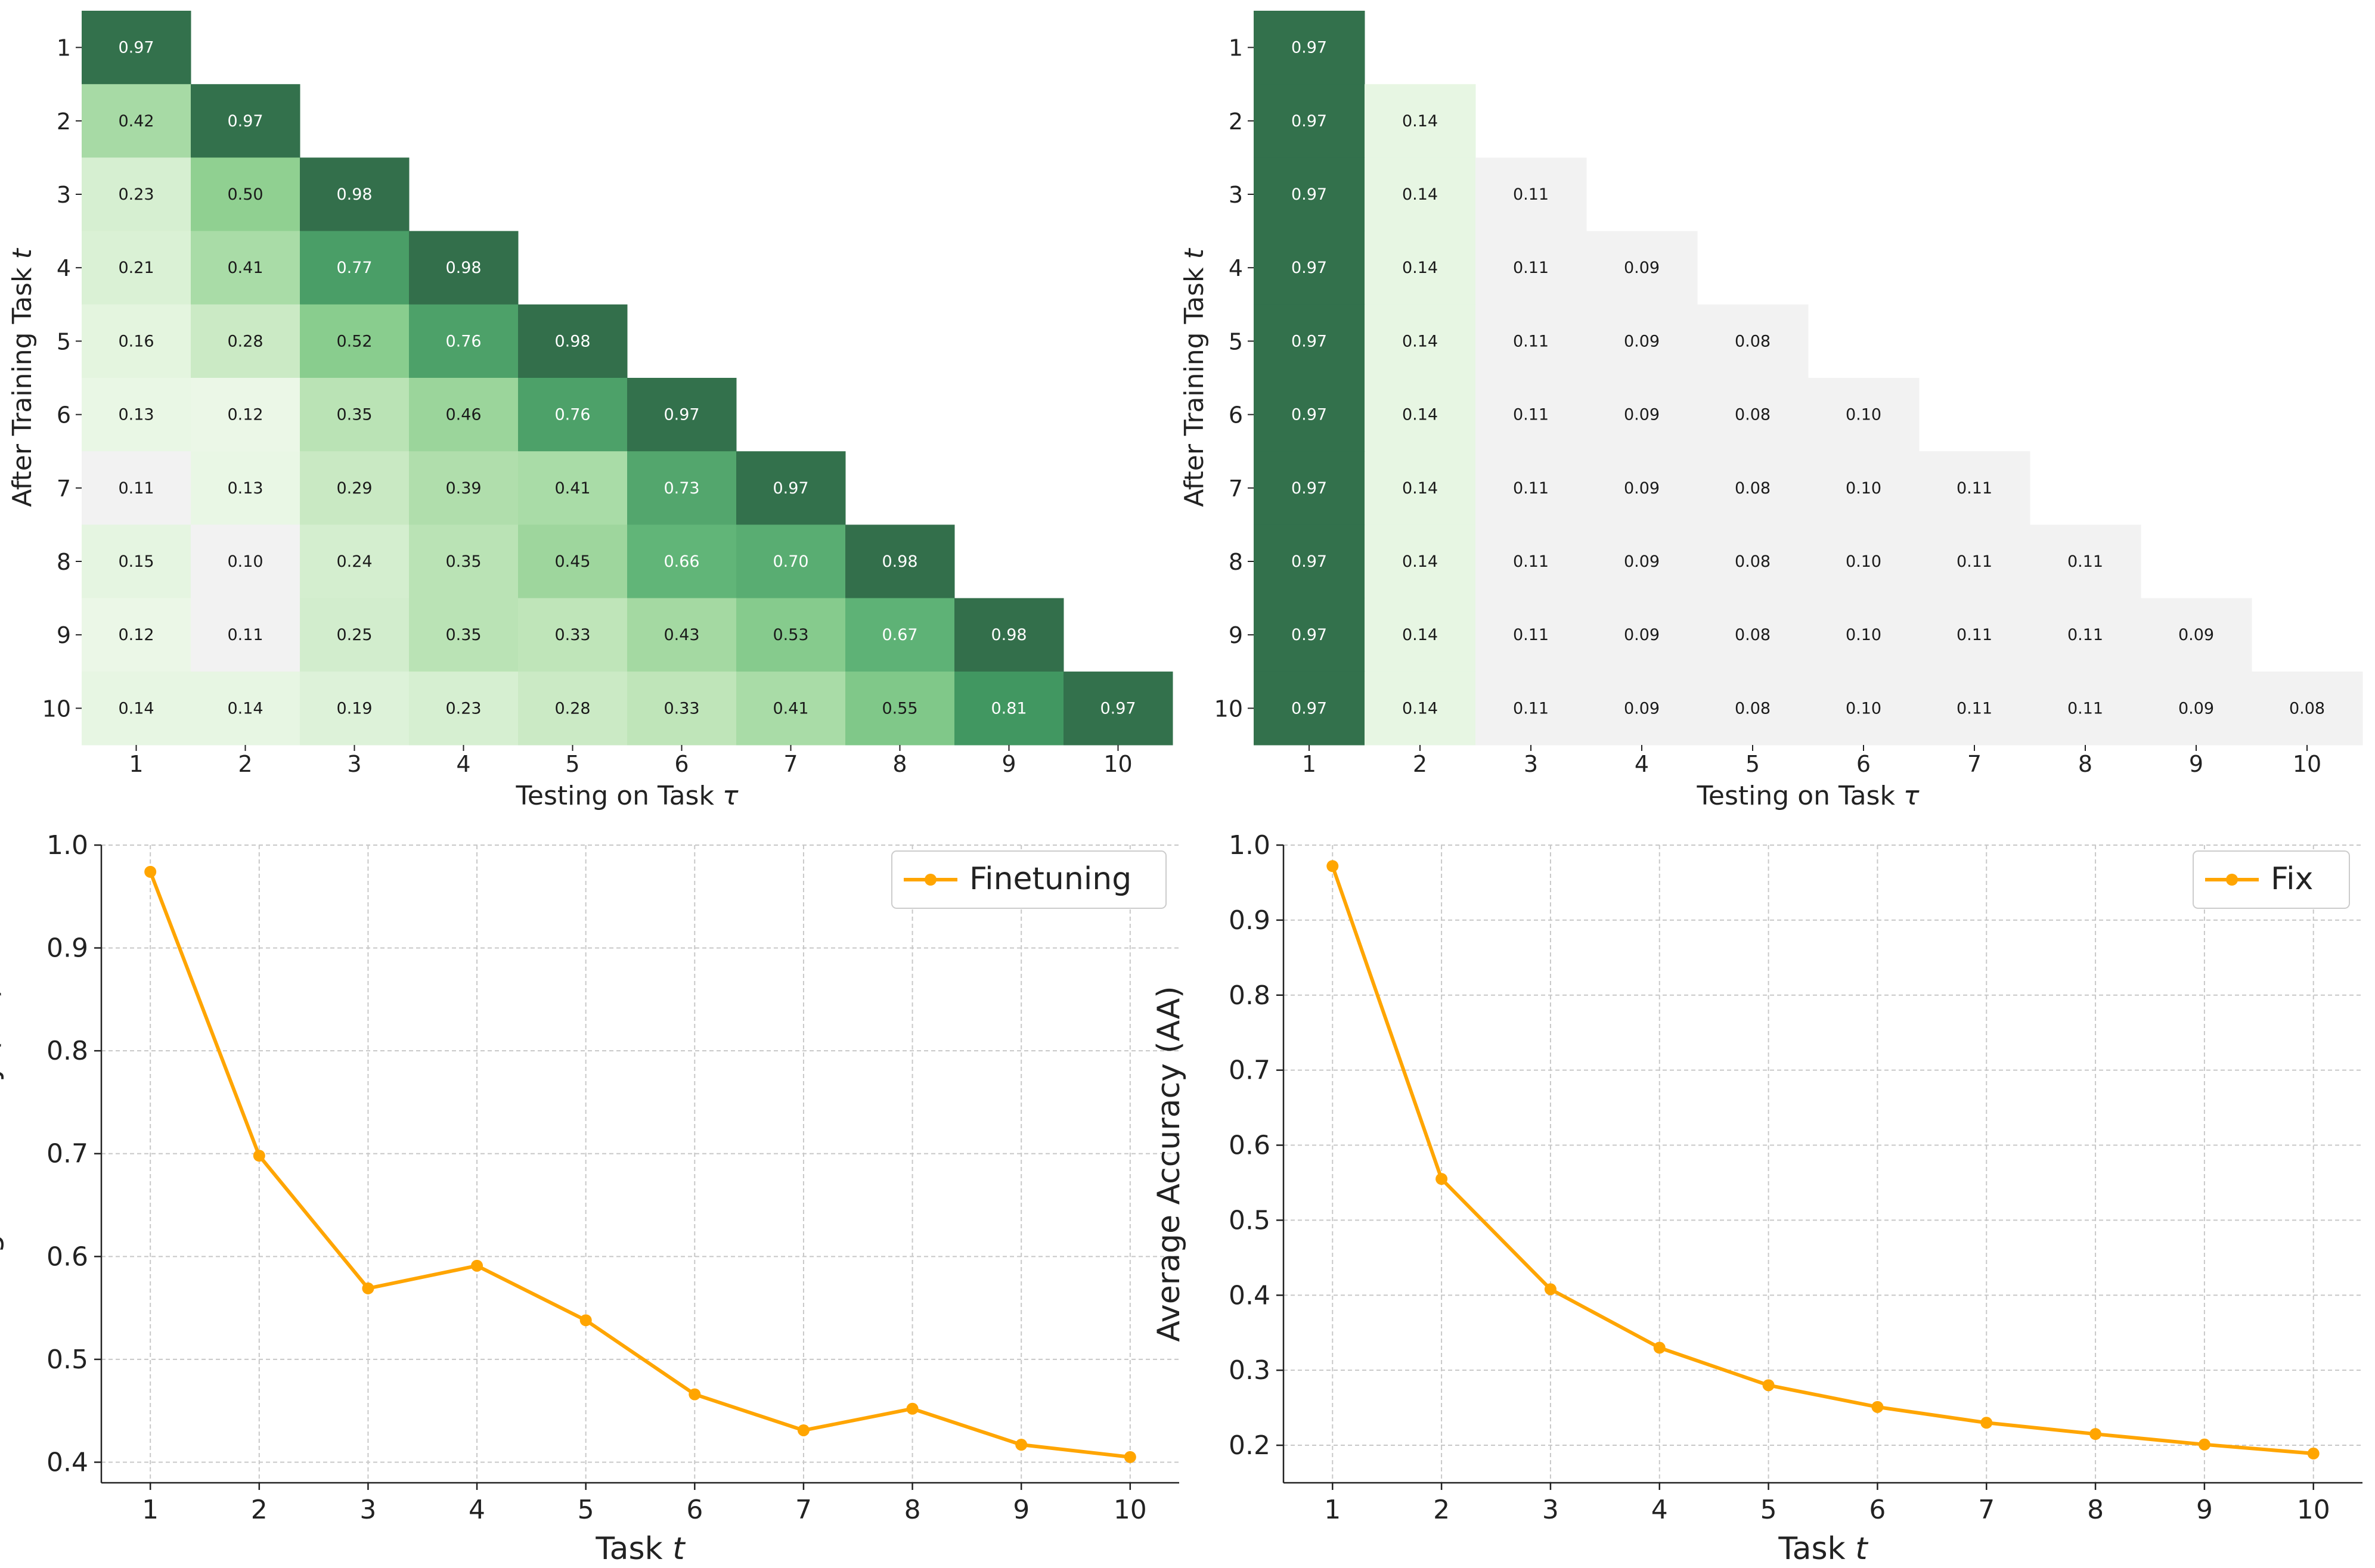 The image size is (2375, 1568). What do you see at coordinates (1021, 1510) in the screenshot?
I see `x-tick-label: 9` at bounding box center [1021, 1510].